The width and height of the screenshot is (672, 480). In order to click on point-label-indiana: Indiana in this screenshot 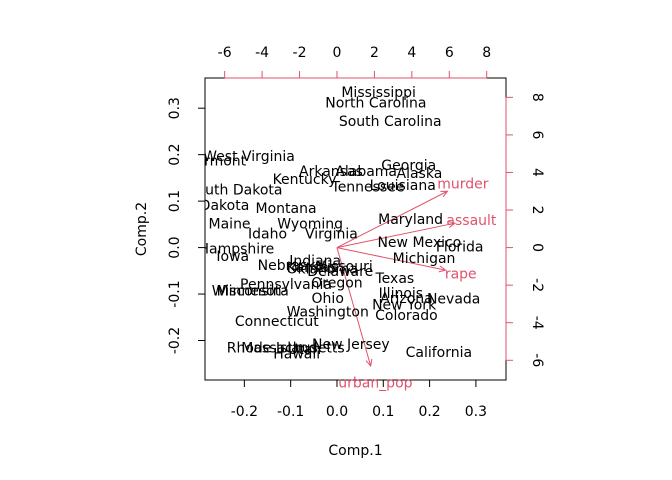, I will do `click(315, 262)`.